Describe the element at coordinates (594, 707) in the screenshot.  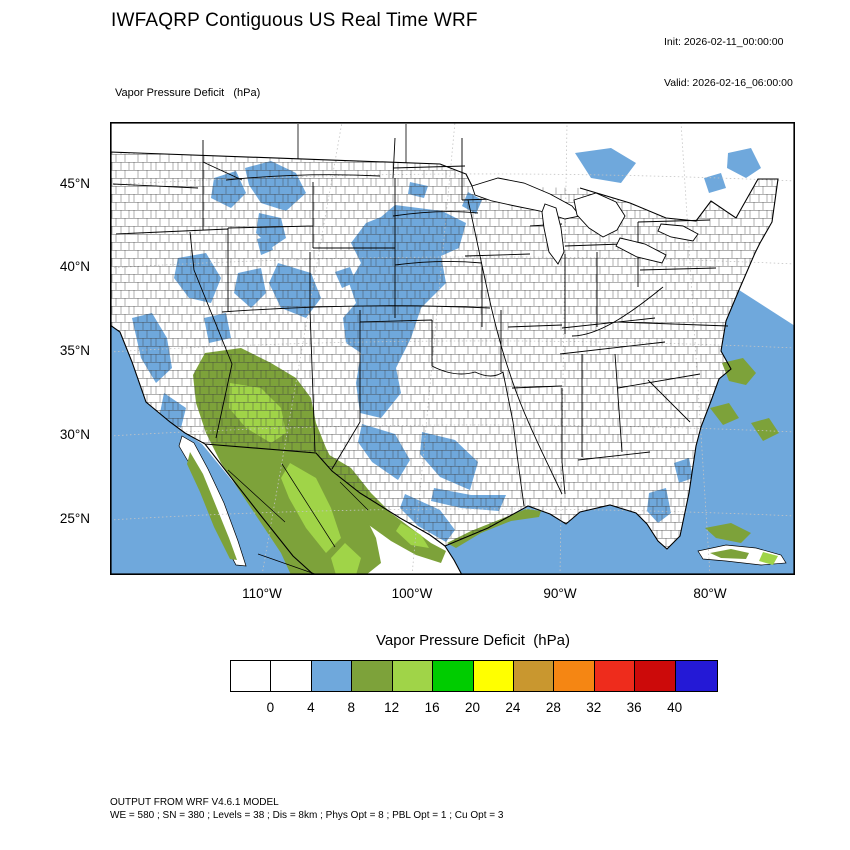
I see `colorbar-tick-label: 32` at that location.